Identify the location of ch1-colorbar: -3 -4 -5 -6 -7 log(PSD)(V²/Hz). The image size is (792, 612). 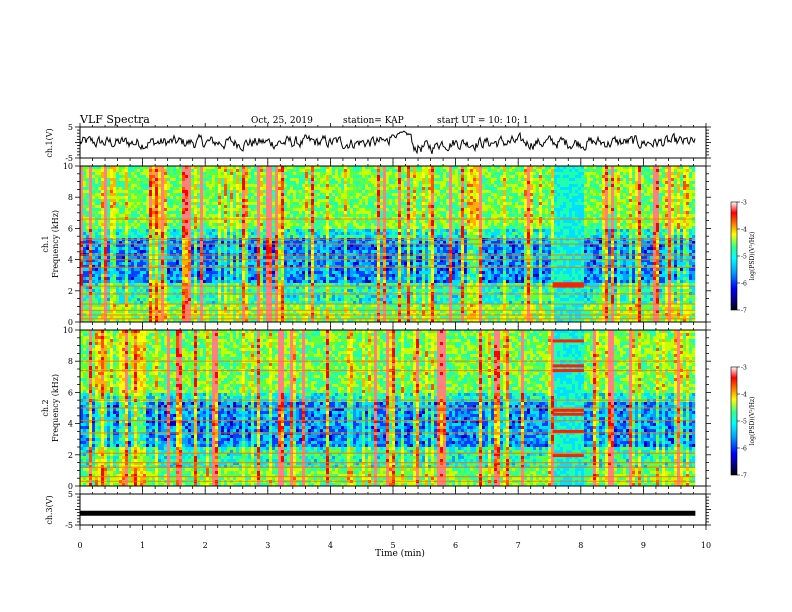
(743, 257).